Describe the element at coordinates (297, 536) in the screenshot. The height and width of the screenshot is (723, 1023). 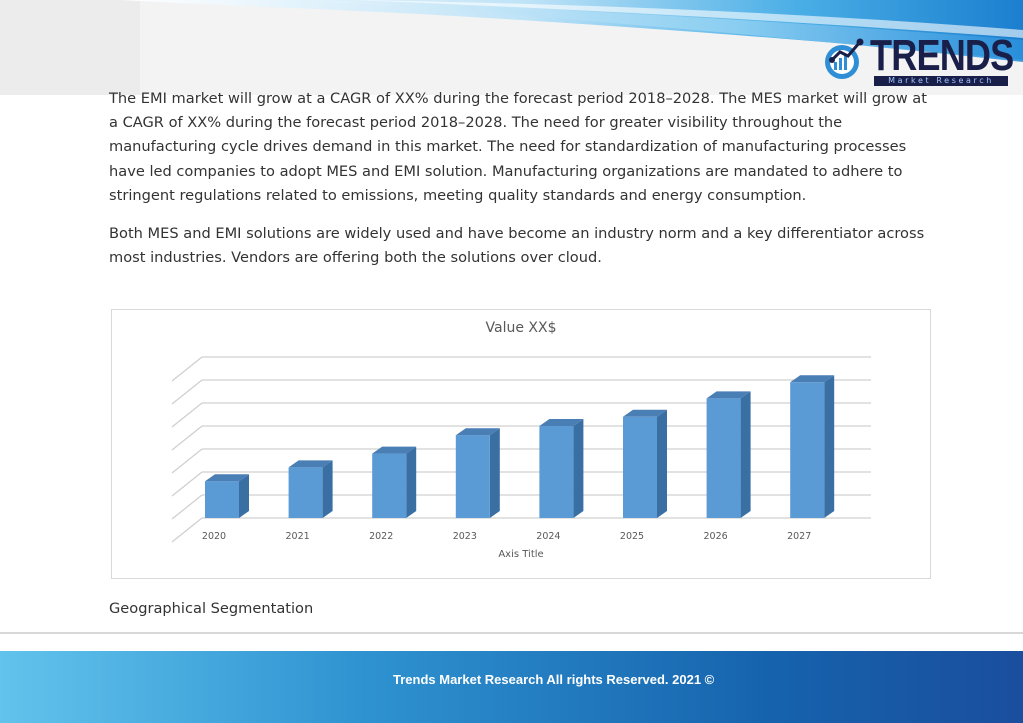
I see `x-tick-label: 2021` at that location.